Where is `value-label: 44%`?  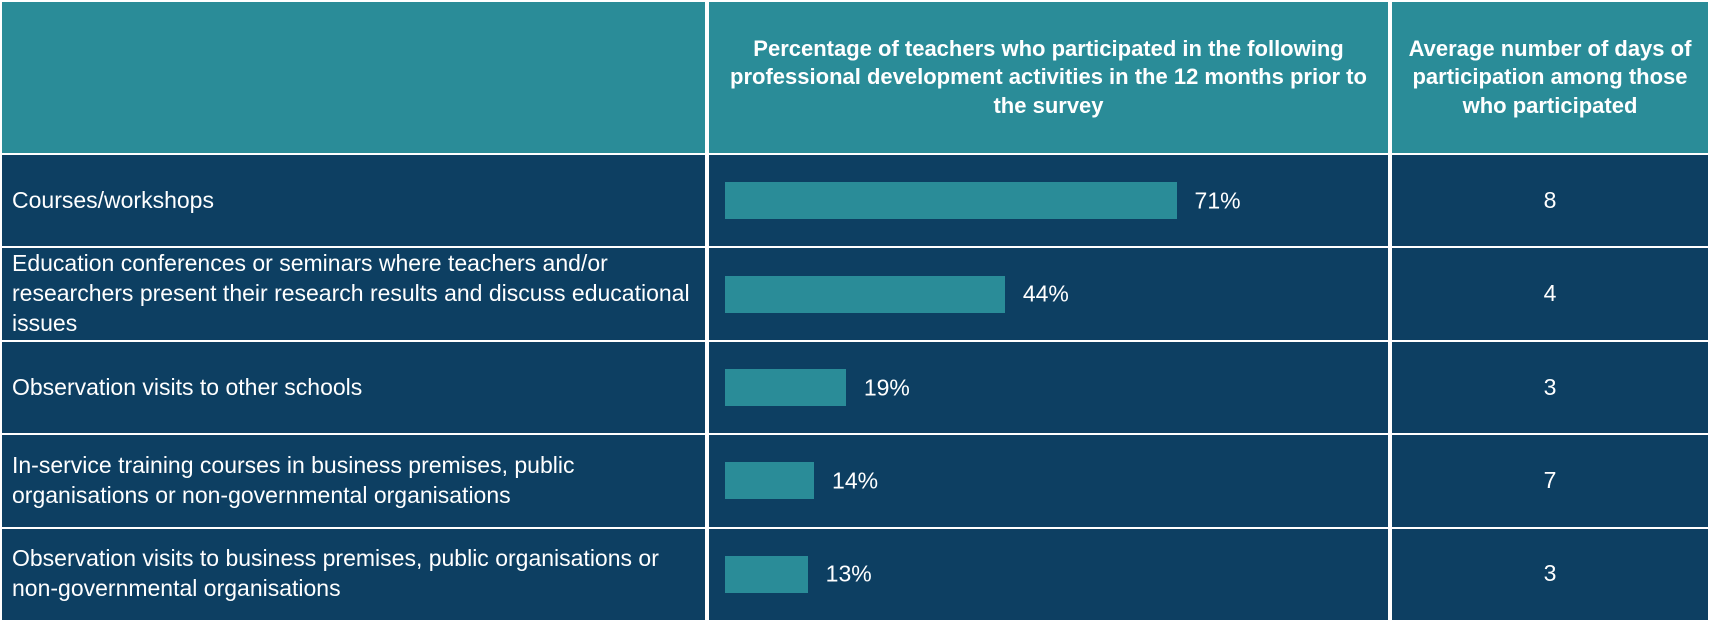 value-label: 44% is located at coordinates (1045, 293).